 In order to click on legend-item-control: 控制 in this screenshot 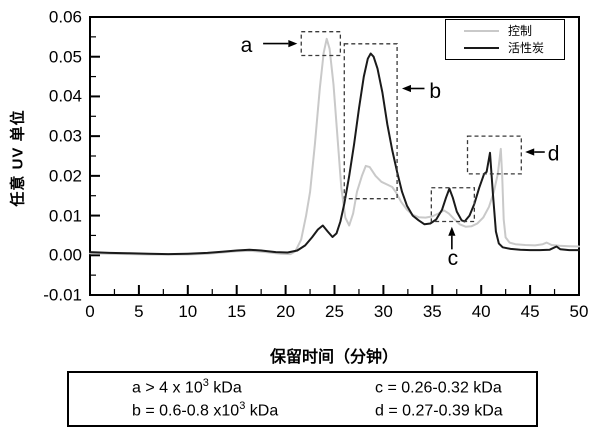, I will do `click(514, 31)`.